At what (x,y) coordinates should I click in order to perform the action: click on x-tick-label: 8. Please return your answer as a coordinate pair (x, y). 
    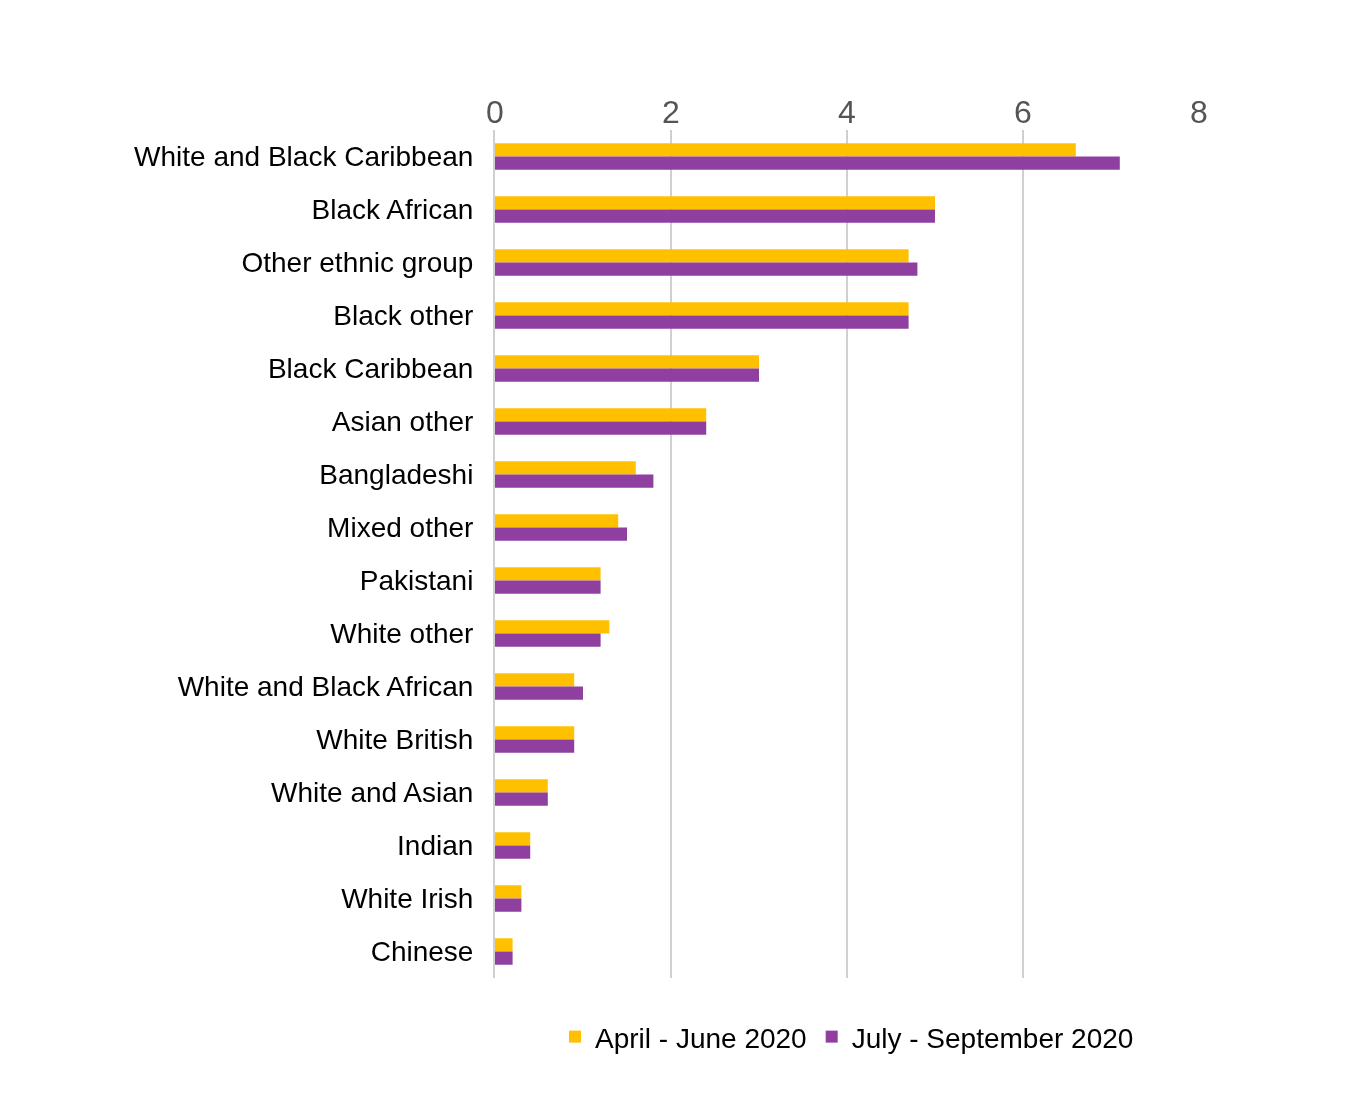
    Looking at the image, I should click on (1199, 111).